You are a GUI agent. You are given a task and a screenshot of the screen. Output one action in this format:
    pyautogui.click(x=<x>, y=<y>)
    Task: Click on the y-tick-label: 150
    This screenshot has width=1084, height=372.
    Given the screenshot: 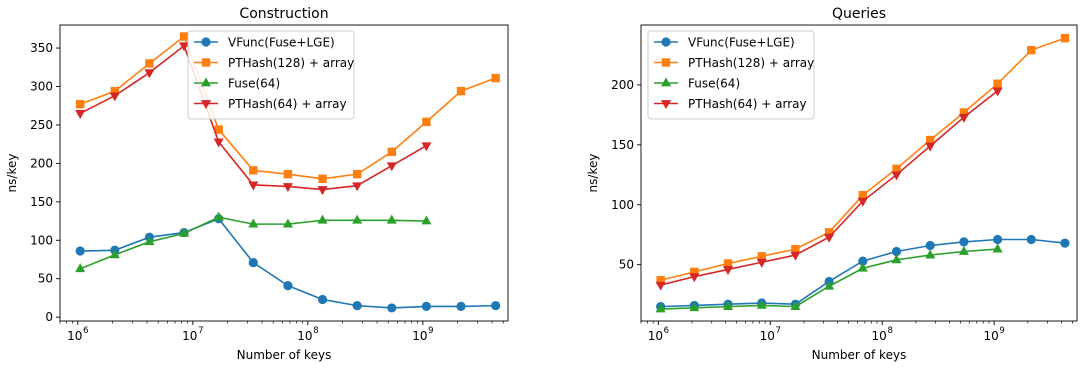 What is the action you would take?
    pyautogui.click(x=622, y=145)
    